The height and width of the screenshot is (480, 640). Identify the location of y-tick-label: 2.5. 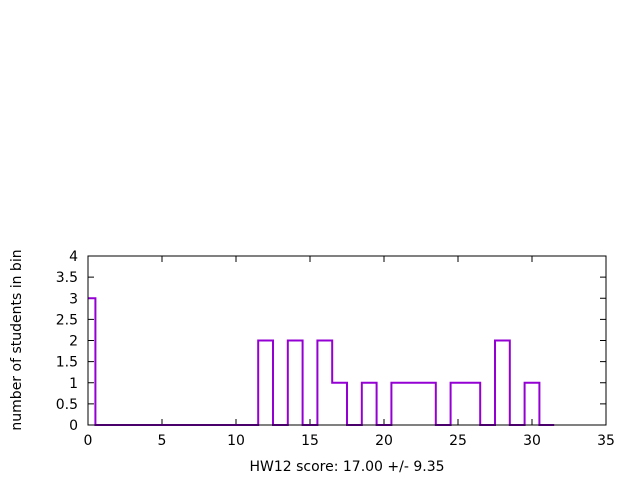
(67, 320).